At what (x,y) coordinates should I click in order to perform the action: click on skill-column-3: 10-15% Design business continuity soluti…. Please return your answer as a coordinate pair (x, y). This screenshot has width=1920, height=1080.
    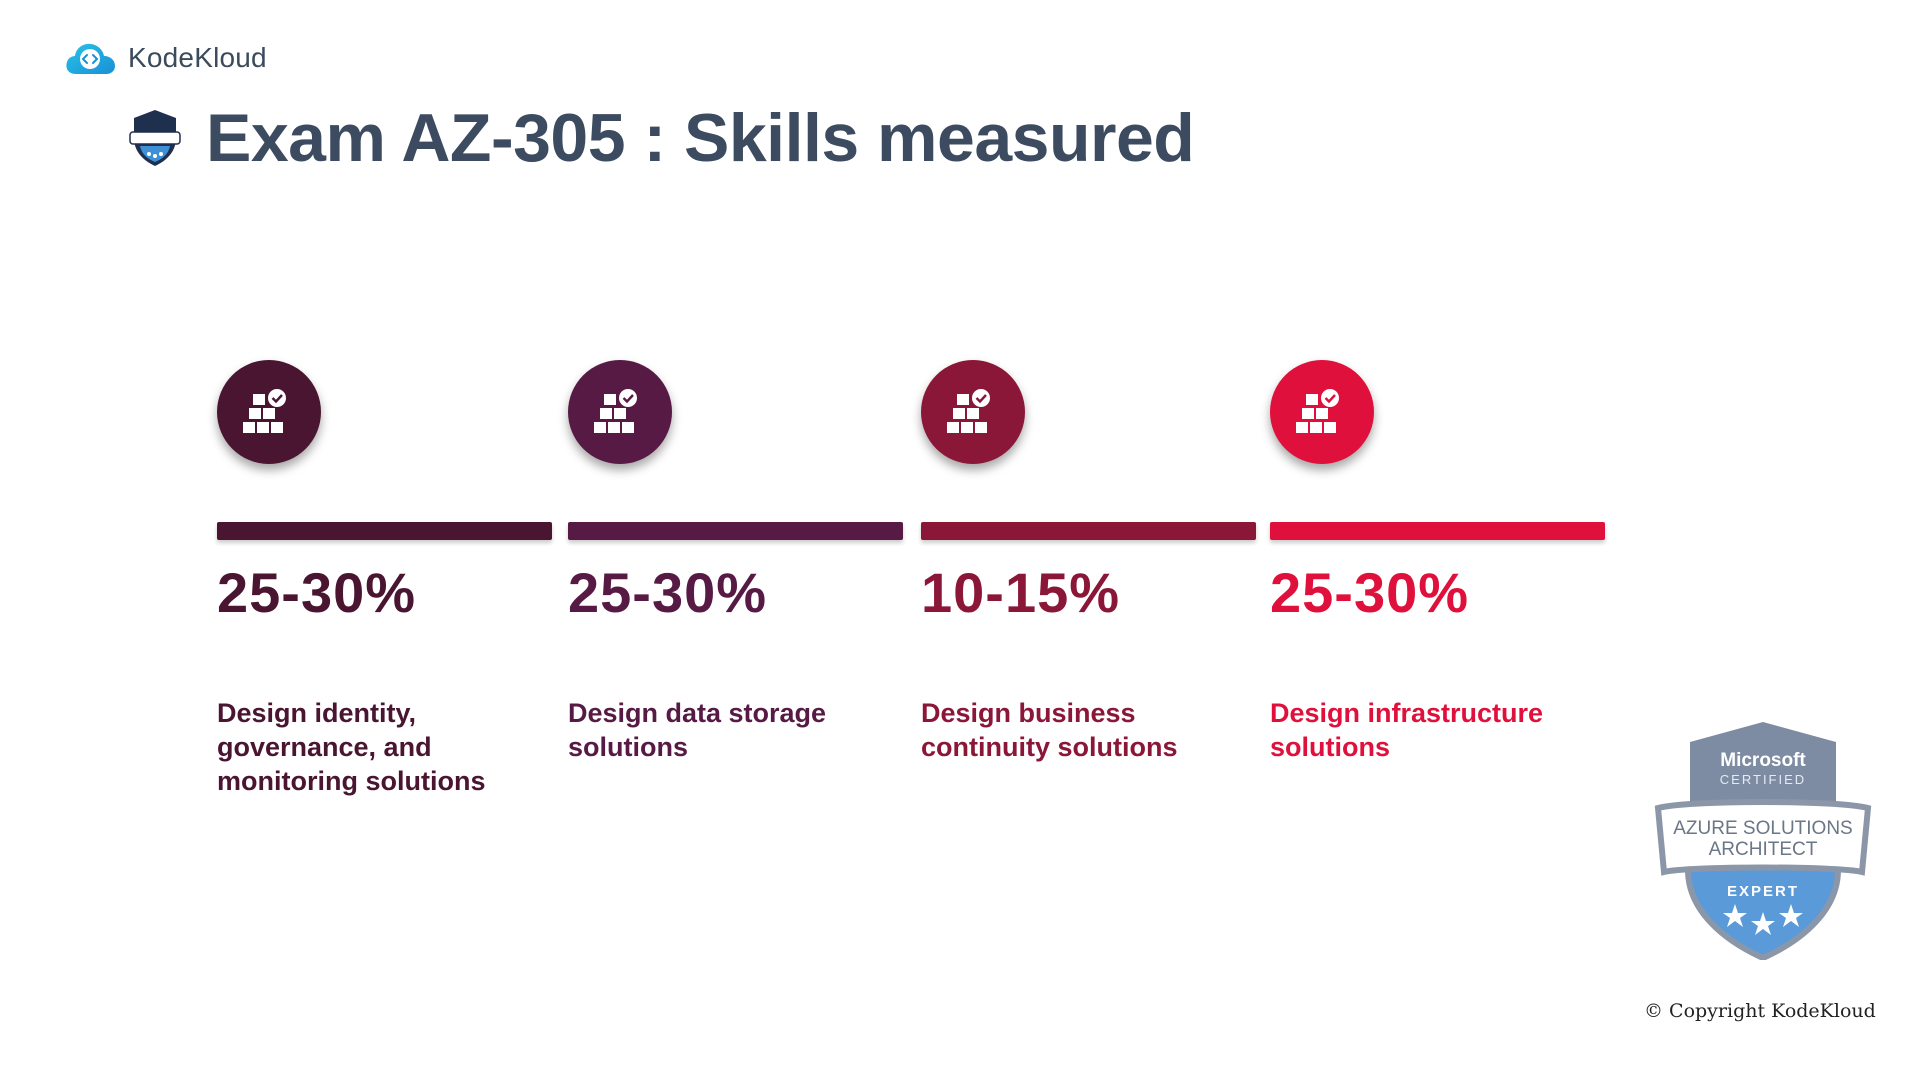
    Looking at the image, I should click on (1088, 561).